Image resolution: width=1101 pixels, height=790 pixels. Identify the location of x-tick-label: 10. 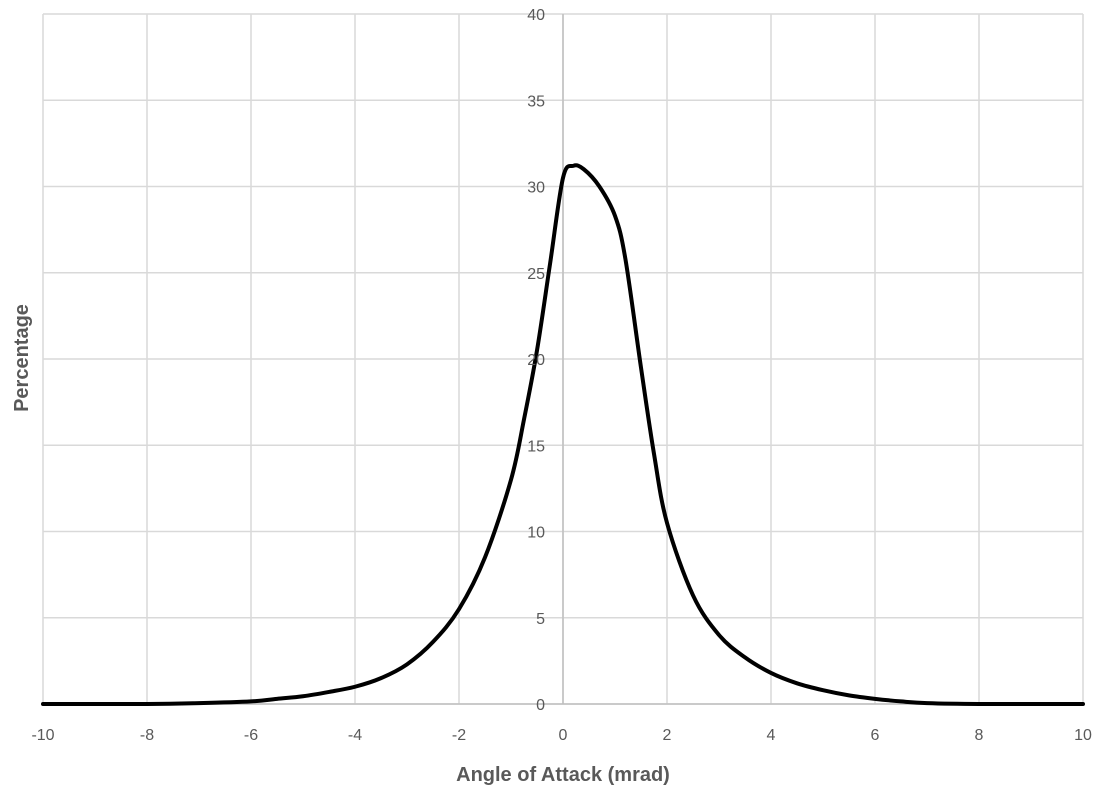
(1083, 735).